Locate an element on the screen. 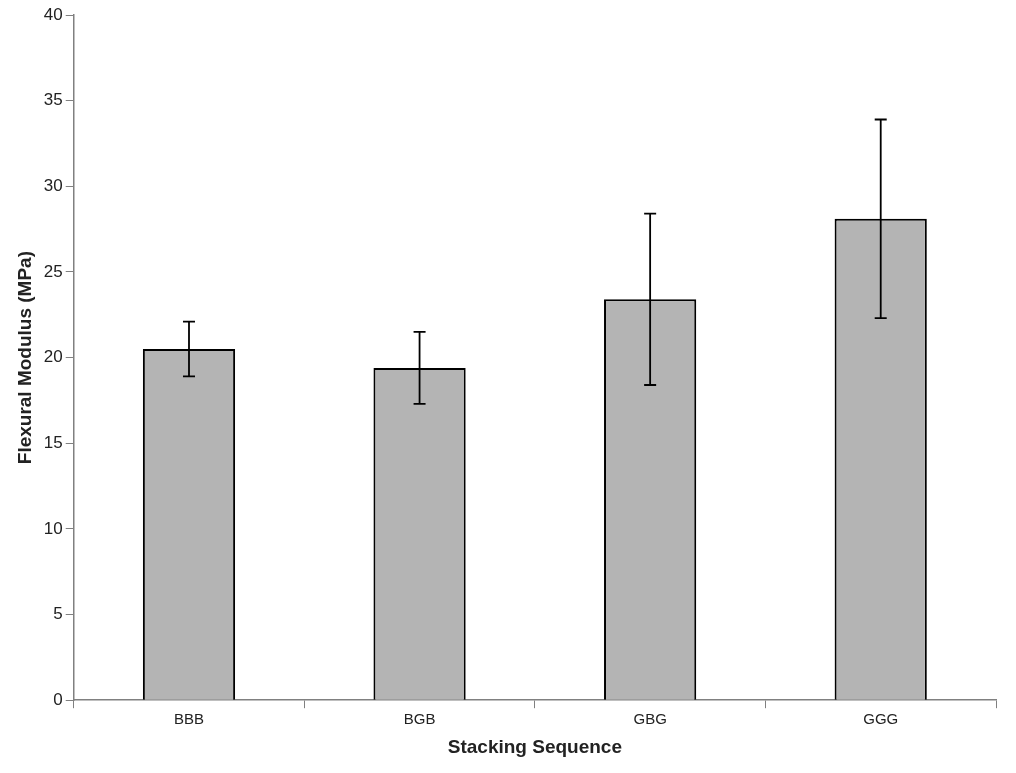 This screenshot has width=1016, height=773. y-tick-label: 40 is located at coordinates (53, 14).